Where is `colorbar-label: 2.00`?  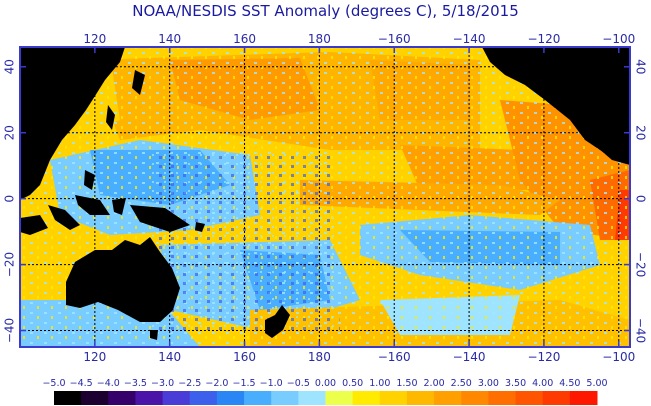 colorbar-label: 2.00 is located at coordinates (434, 383).